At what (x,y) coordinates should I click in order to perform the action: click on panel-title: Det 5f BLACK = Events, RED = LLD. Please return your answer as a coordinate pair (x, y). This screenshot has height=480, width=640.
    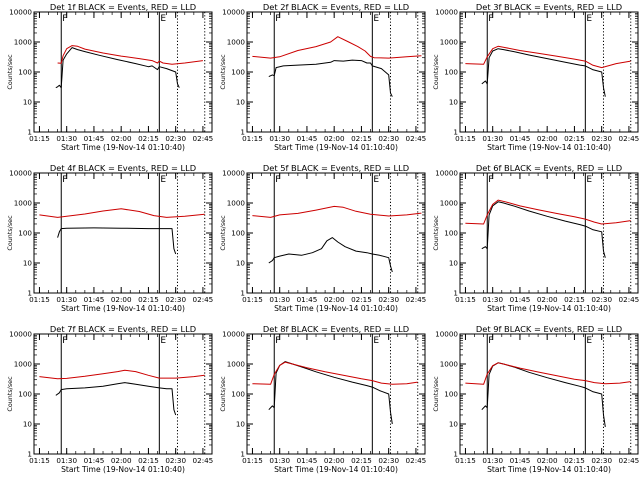
    Looking at the image, I should click on (336, 168).